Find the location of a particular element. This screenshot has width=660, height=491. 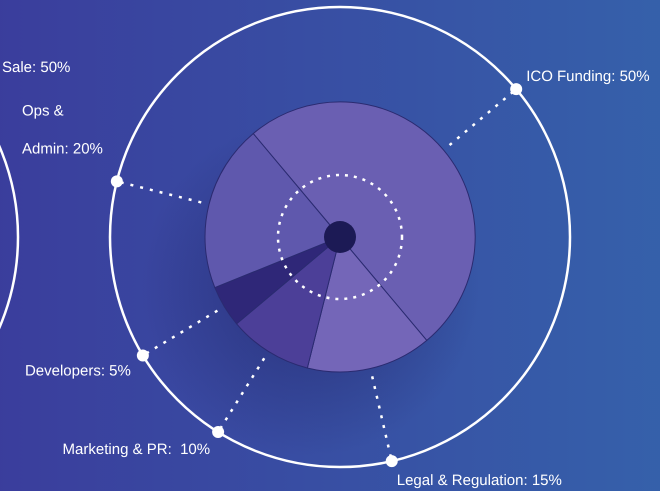

slice-label: ICO Funding: 50% is located at coordinates (588, 77).